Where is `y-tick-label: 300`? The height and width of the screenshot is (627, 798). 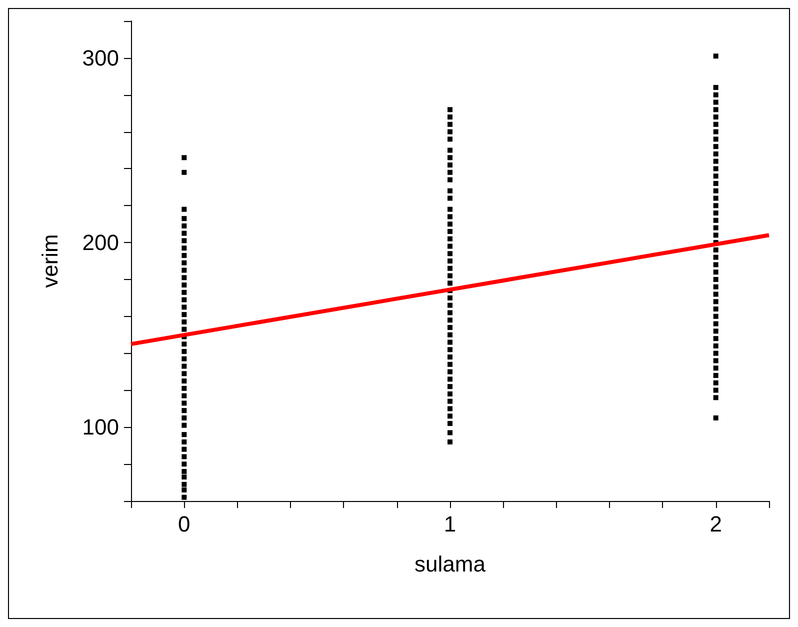
y-tick-label: 300 is located at coordinates (100, 57).